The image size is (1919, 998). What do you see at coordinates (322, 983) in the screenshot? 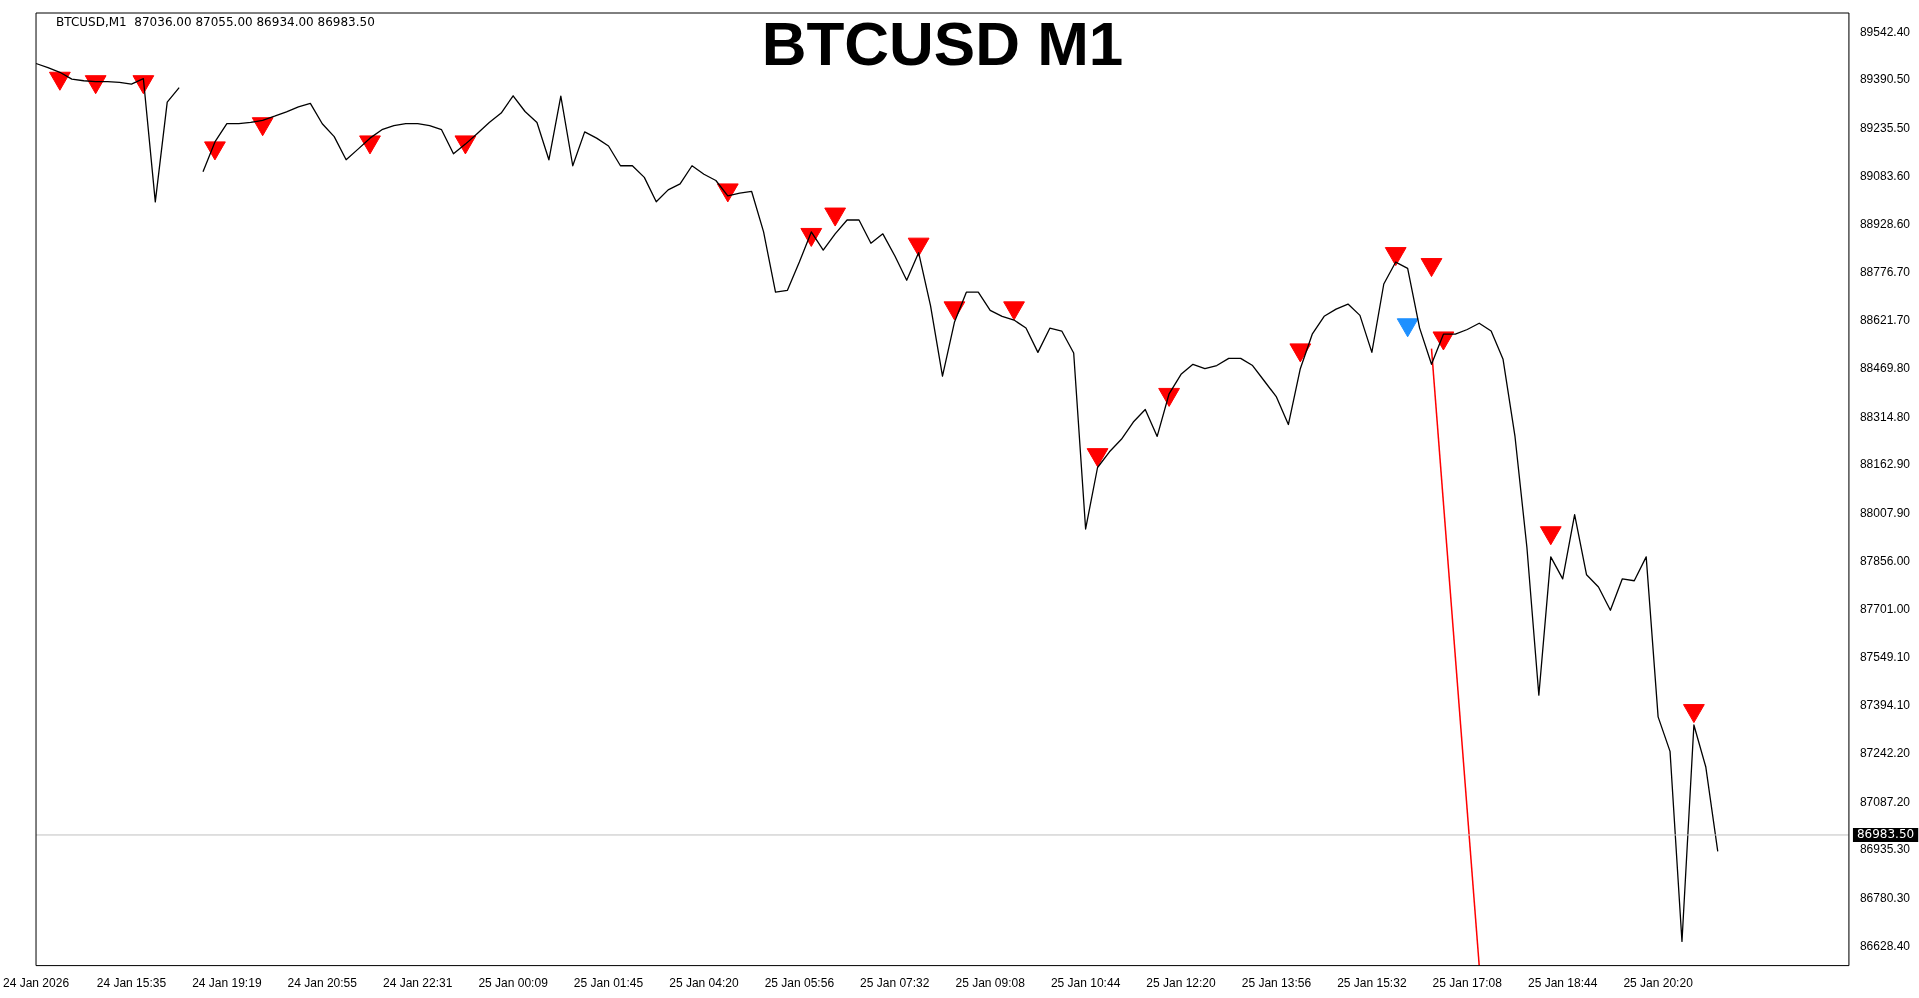
I see `x-tick-label: 24 Jan 20:55` at bounding box center [322, 983].